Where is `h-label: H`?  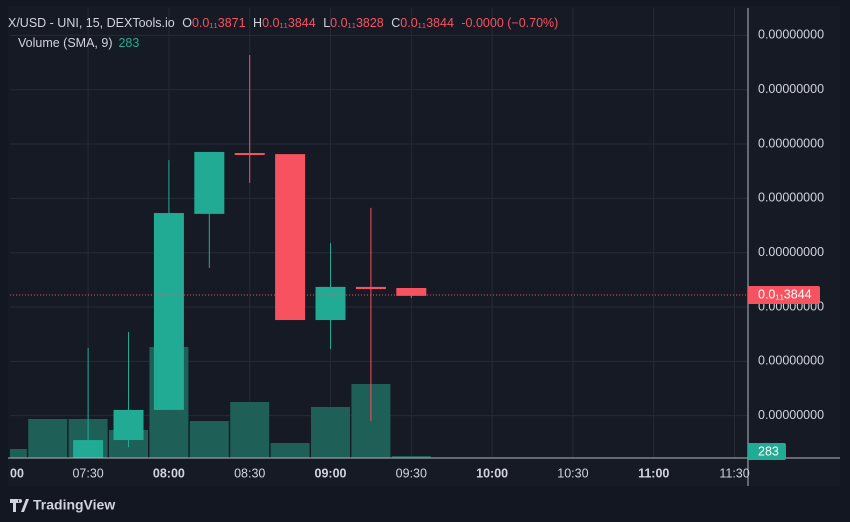 h-label: H is located at coordinates (257, 23).